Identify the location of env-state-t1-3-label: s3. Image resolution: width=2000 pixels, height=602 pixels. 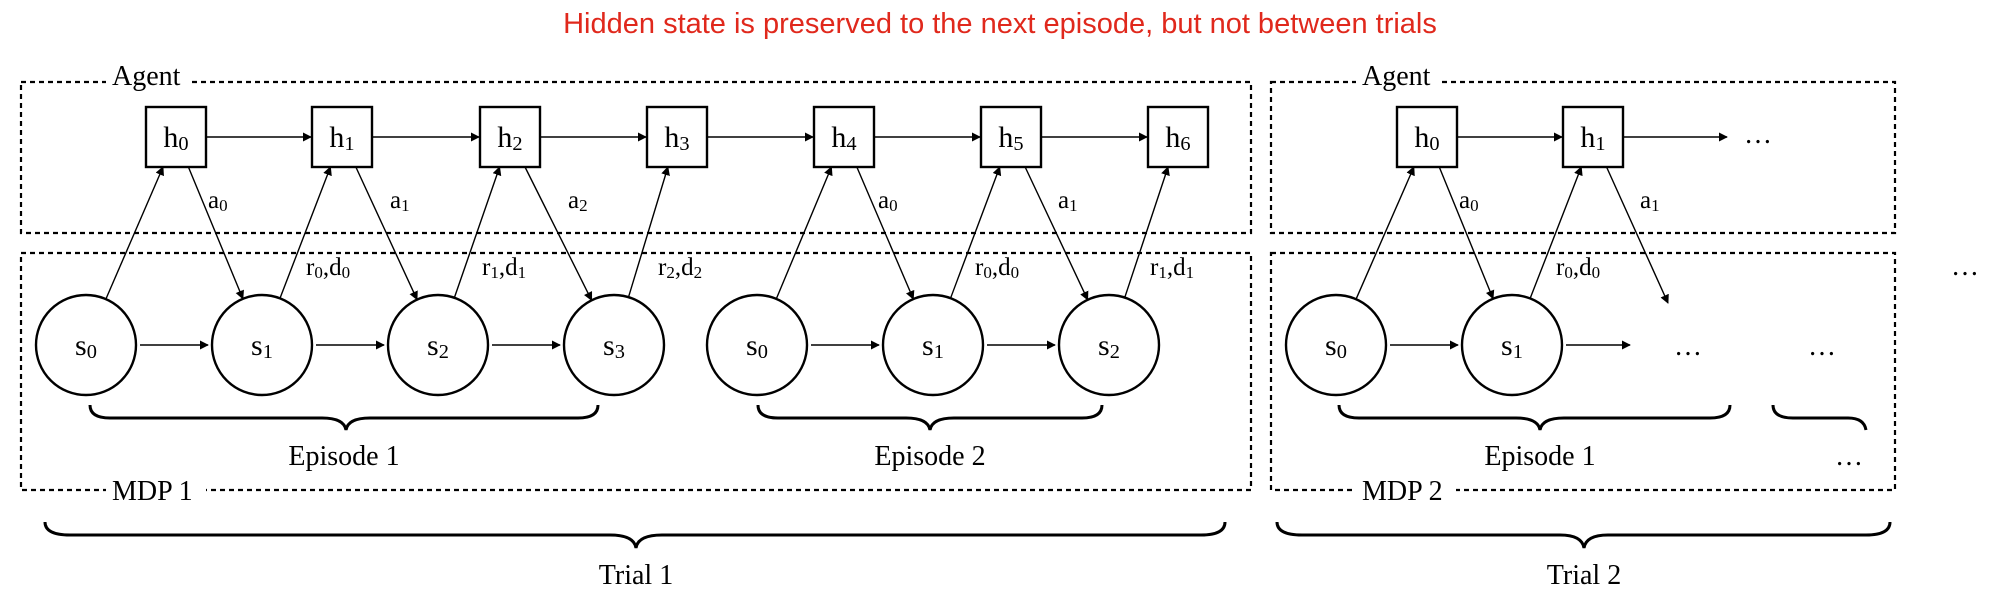
(614, 346).